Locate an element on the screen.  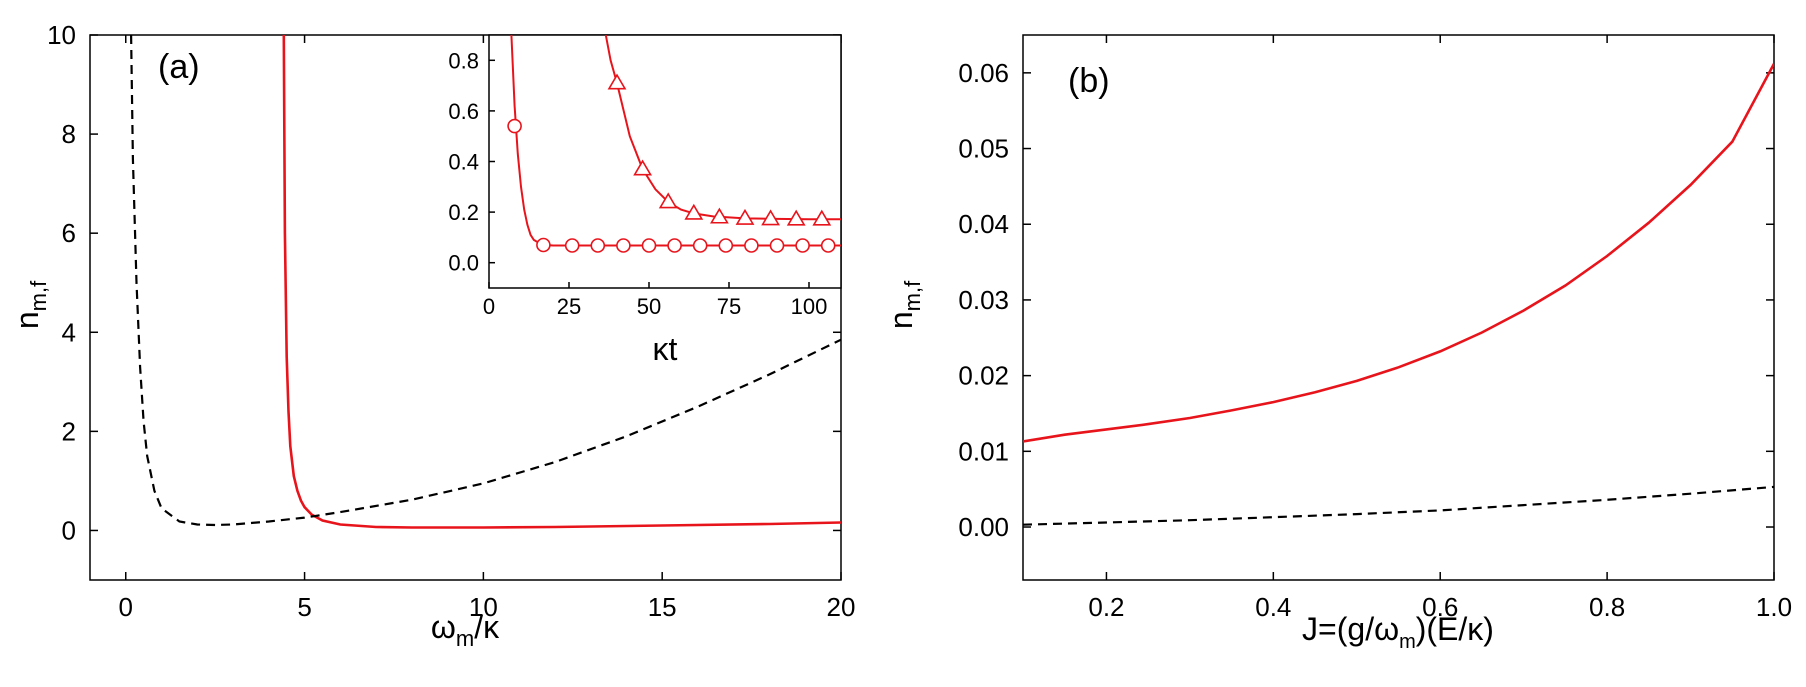
inset-x-ticks: 0 25 50 75 100 is located at coordinates (655, 300).